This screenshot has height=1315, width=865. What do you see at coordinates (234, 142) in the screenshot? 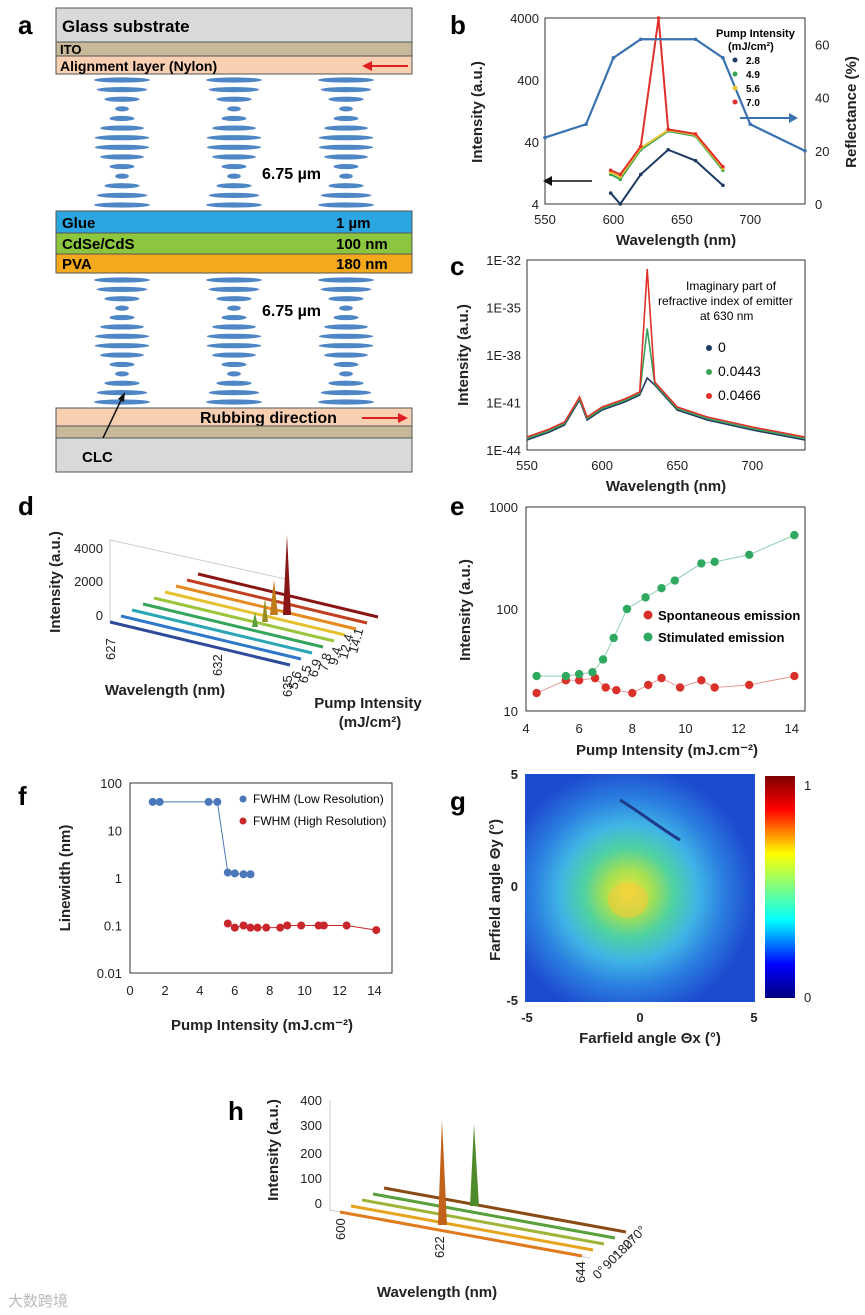
I see `clc-helix-top` at bounding box center [234, 142].